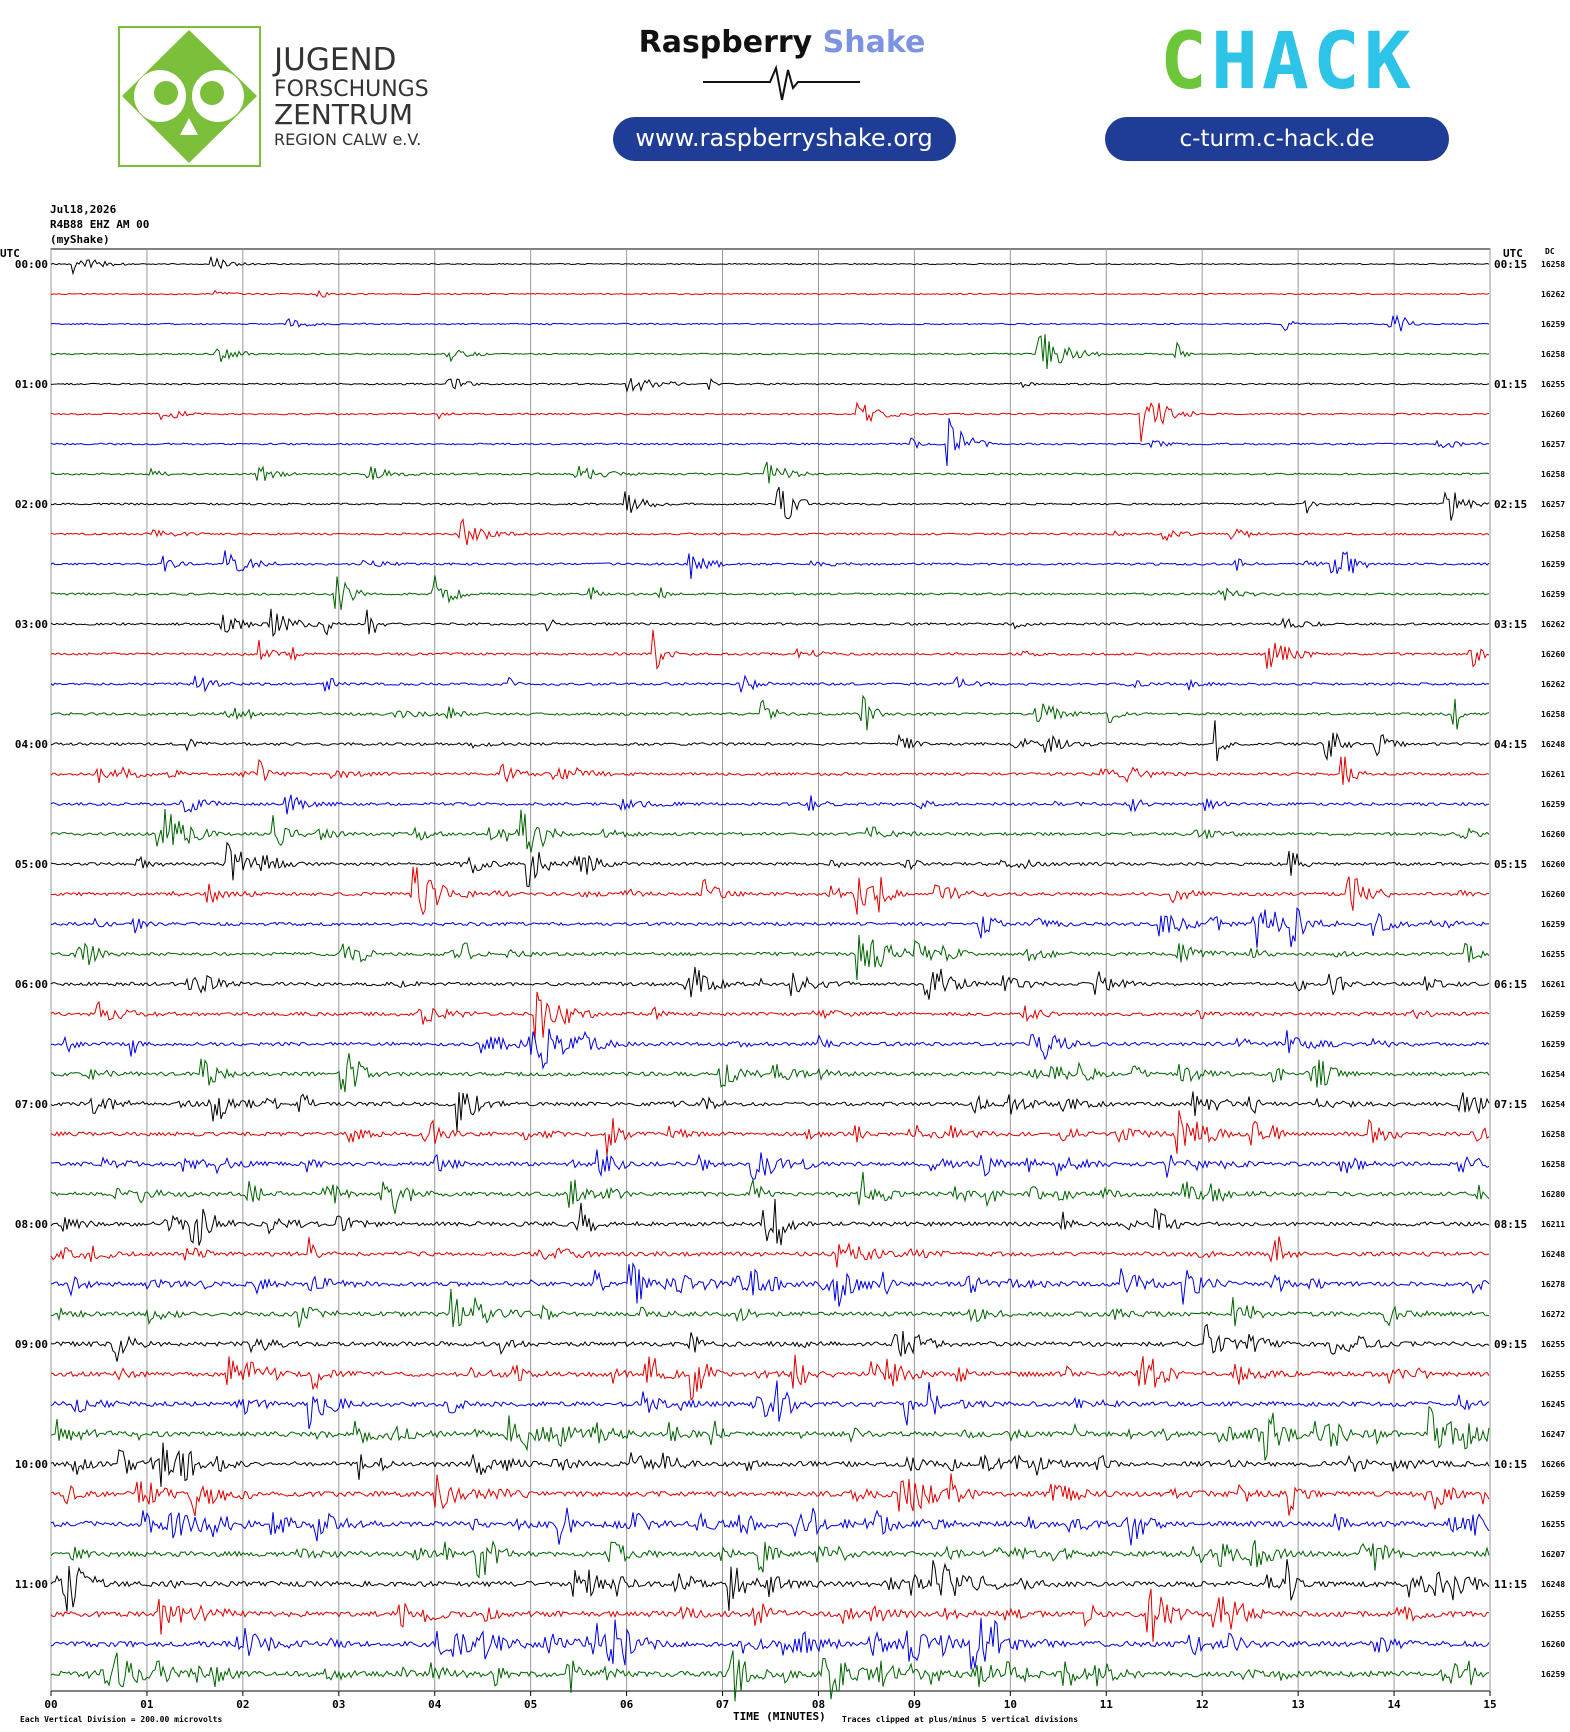 The width and height of the screenshot is (1570, 1732). What do you see at coordinates (874, 42) in the screenshot?
I see `rs-shake: Shake` at bounding box center [874, 42].